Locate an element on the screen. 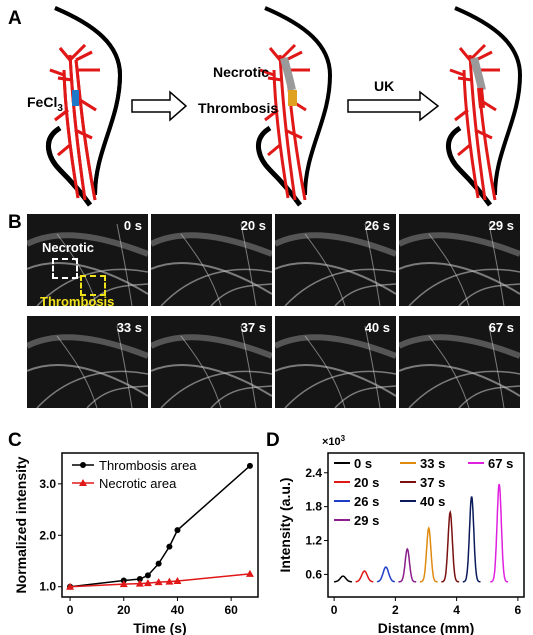  fluorescence-frame: 67 s is located at coordinates (459, 362).